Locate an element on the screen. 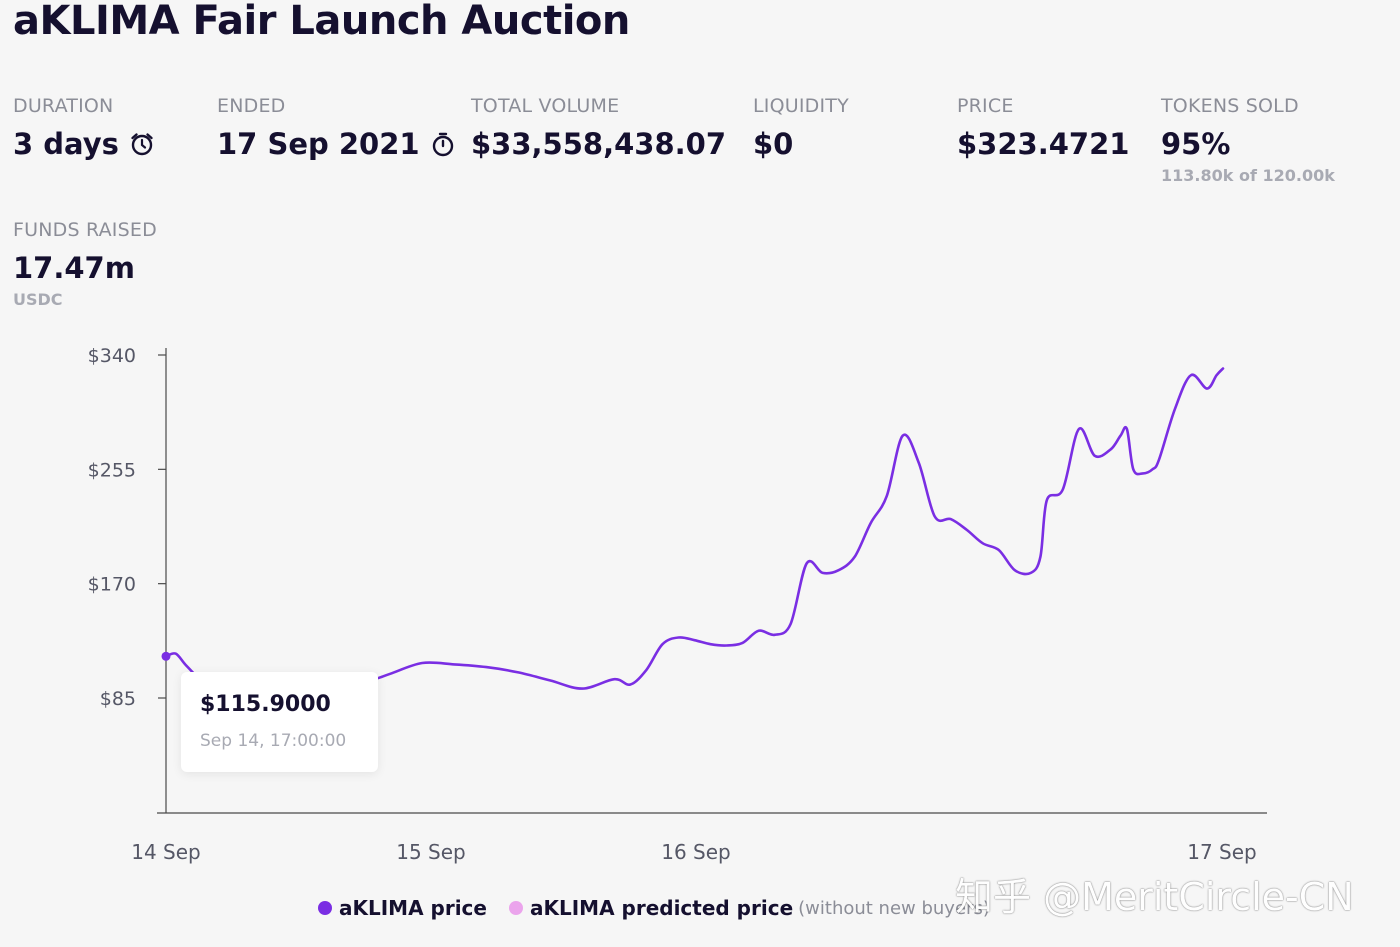 This screenshot has width=1400, height=947. stat-label: TOTAL VOLUME is located at coordinates (545, 106).